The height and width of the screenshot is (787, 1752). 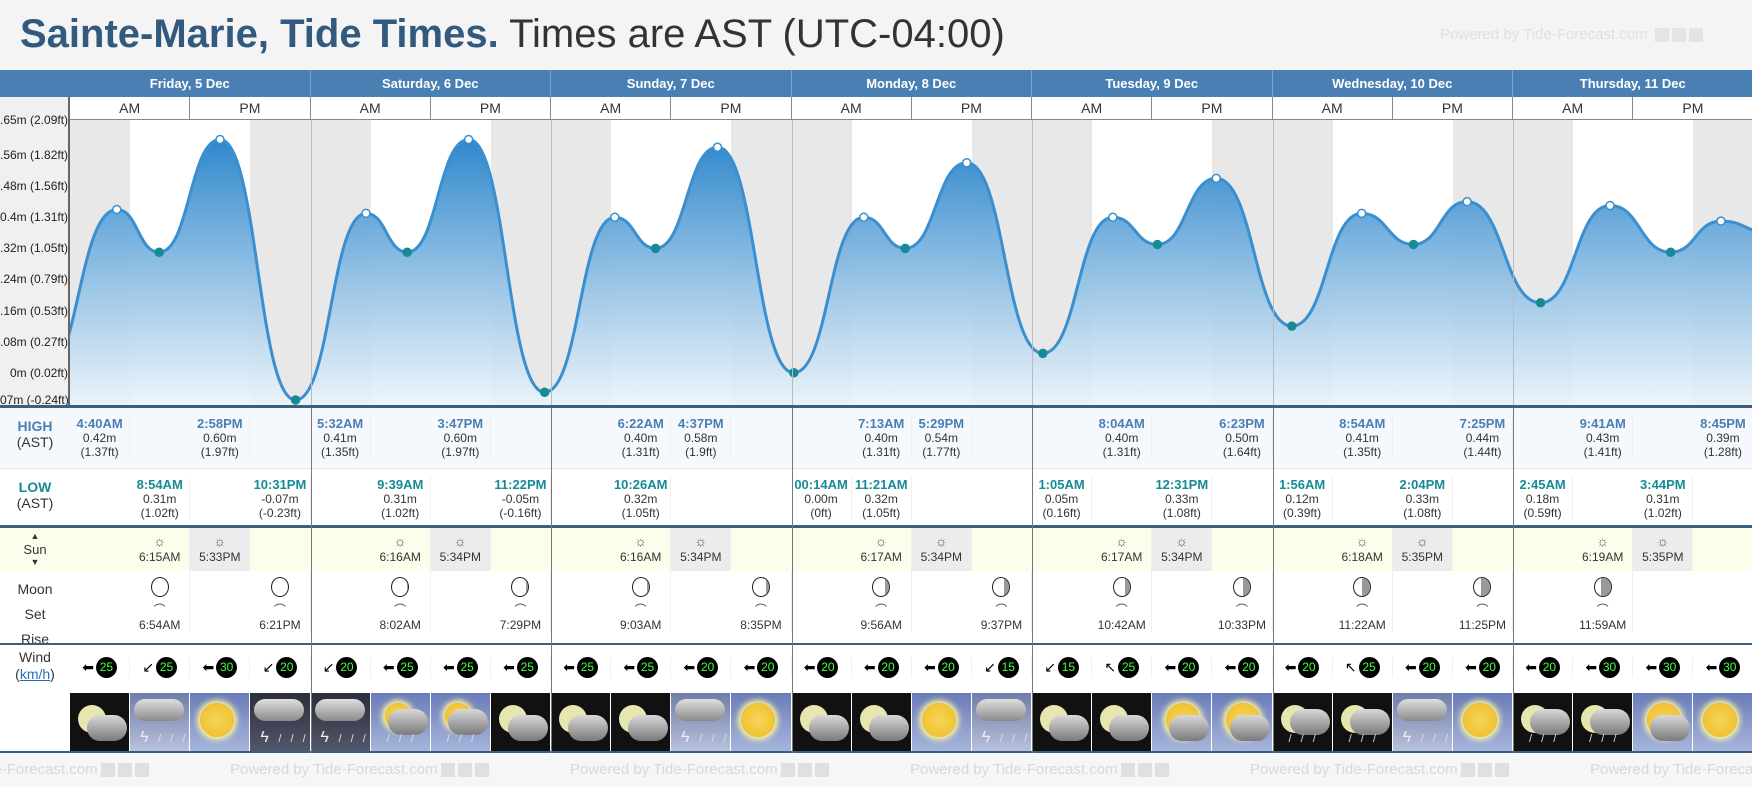 What do you see at coordinates (544, 392) in the screenshot?
I see `low-tide-point` at bounding box center [544, 392].